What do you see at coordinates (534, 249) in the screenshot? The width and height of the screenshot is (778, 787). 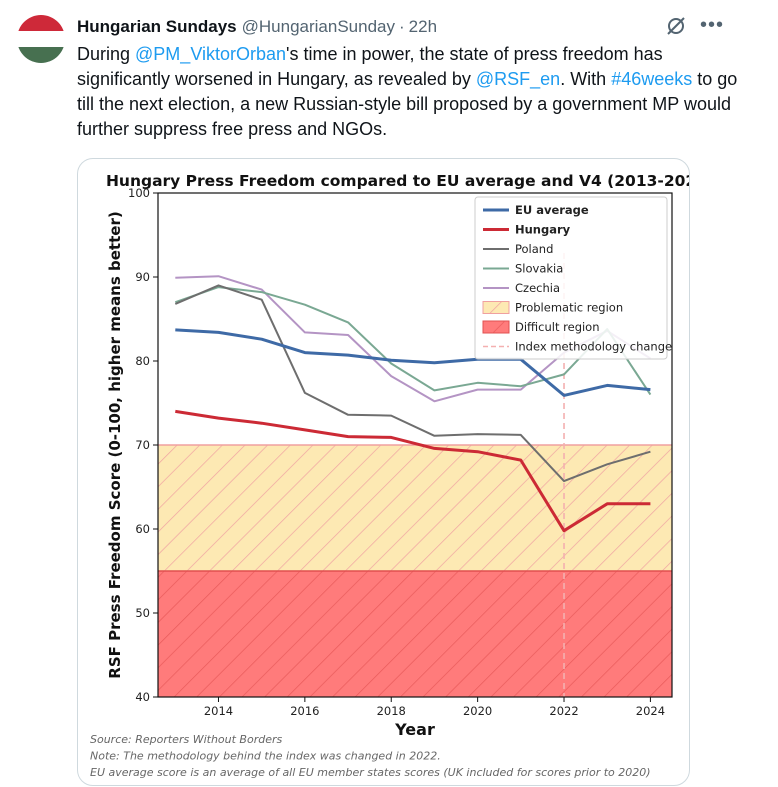 I see `legend-label-poland: Poland` at bounding box center [534, 249].